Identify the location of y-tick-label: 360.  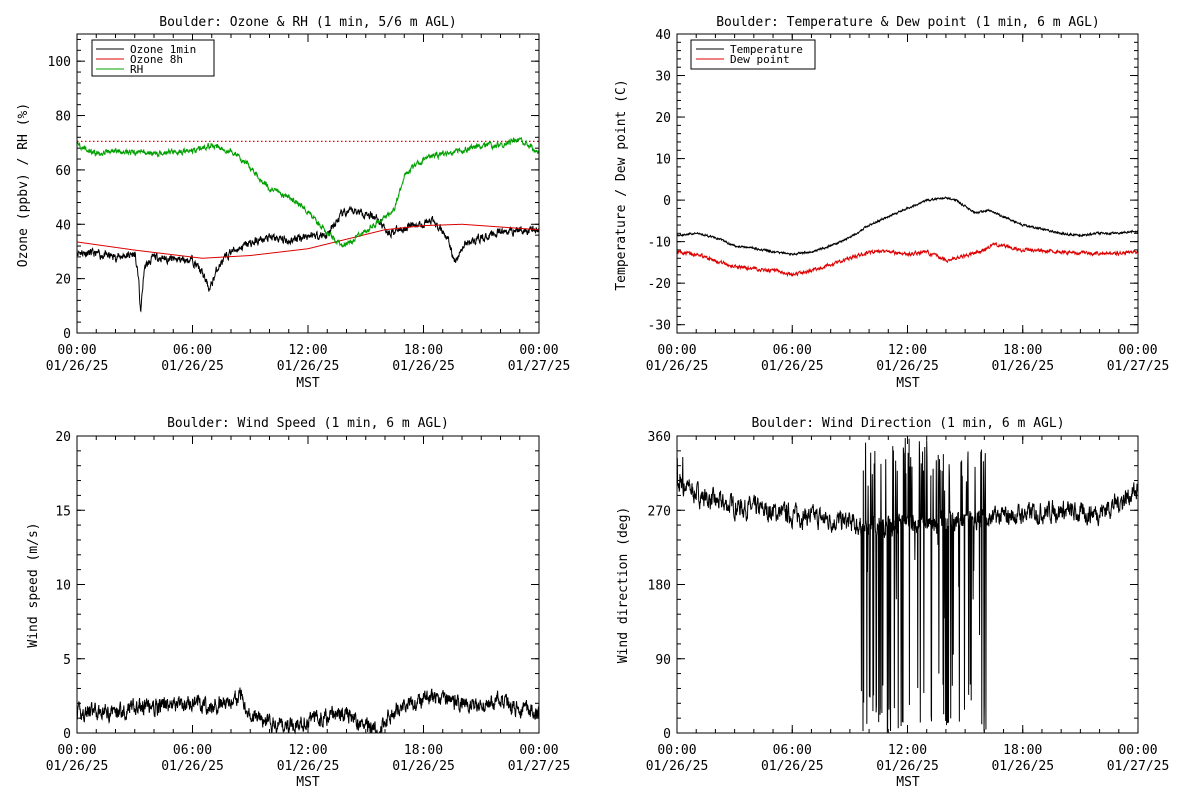
(659, 437).